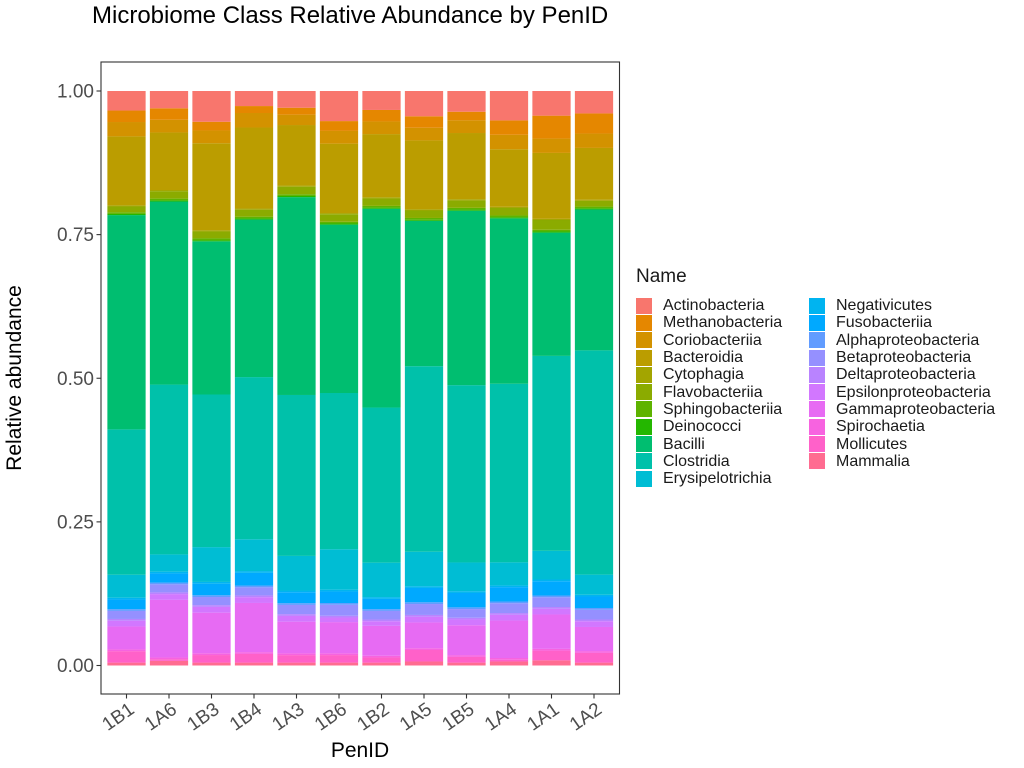 The width and height of the screenshot is (1024, 768). What do you see at coordinates (880, 427) in the screenshot?
I see `legend-label: Spirochaetia` at bounding box center [880, 427].